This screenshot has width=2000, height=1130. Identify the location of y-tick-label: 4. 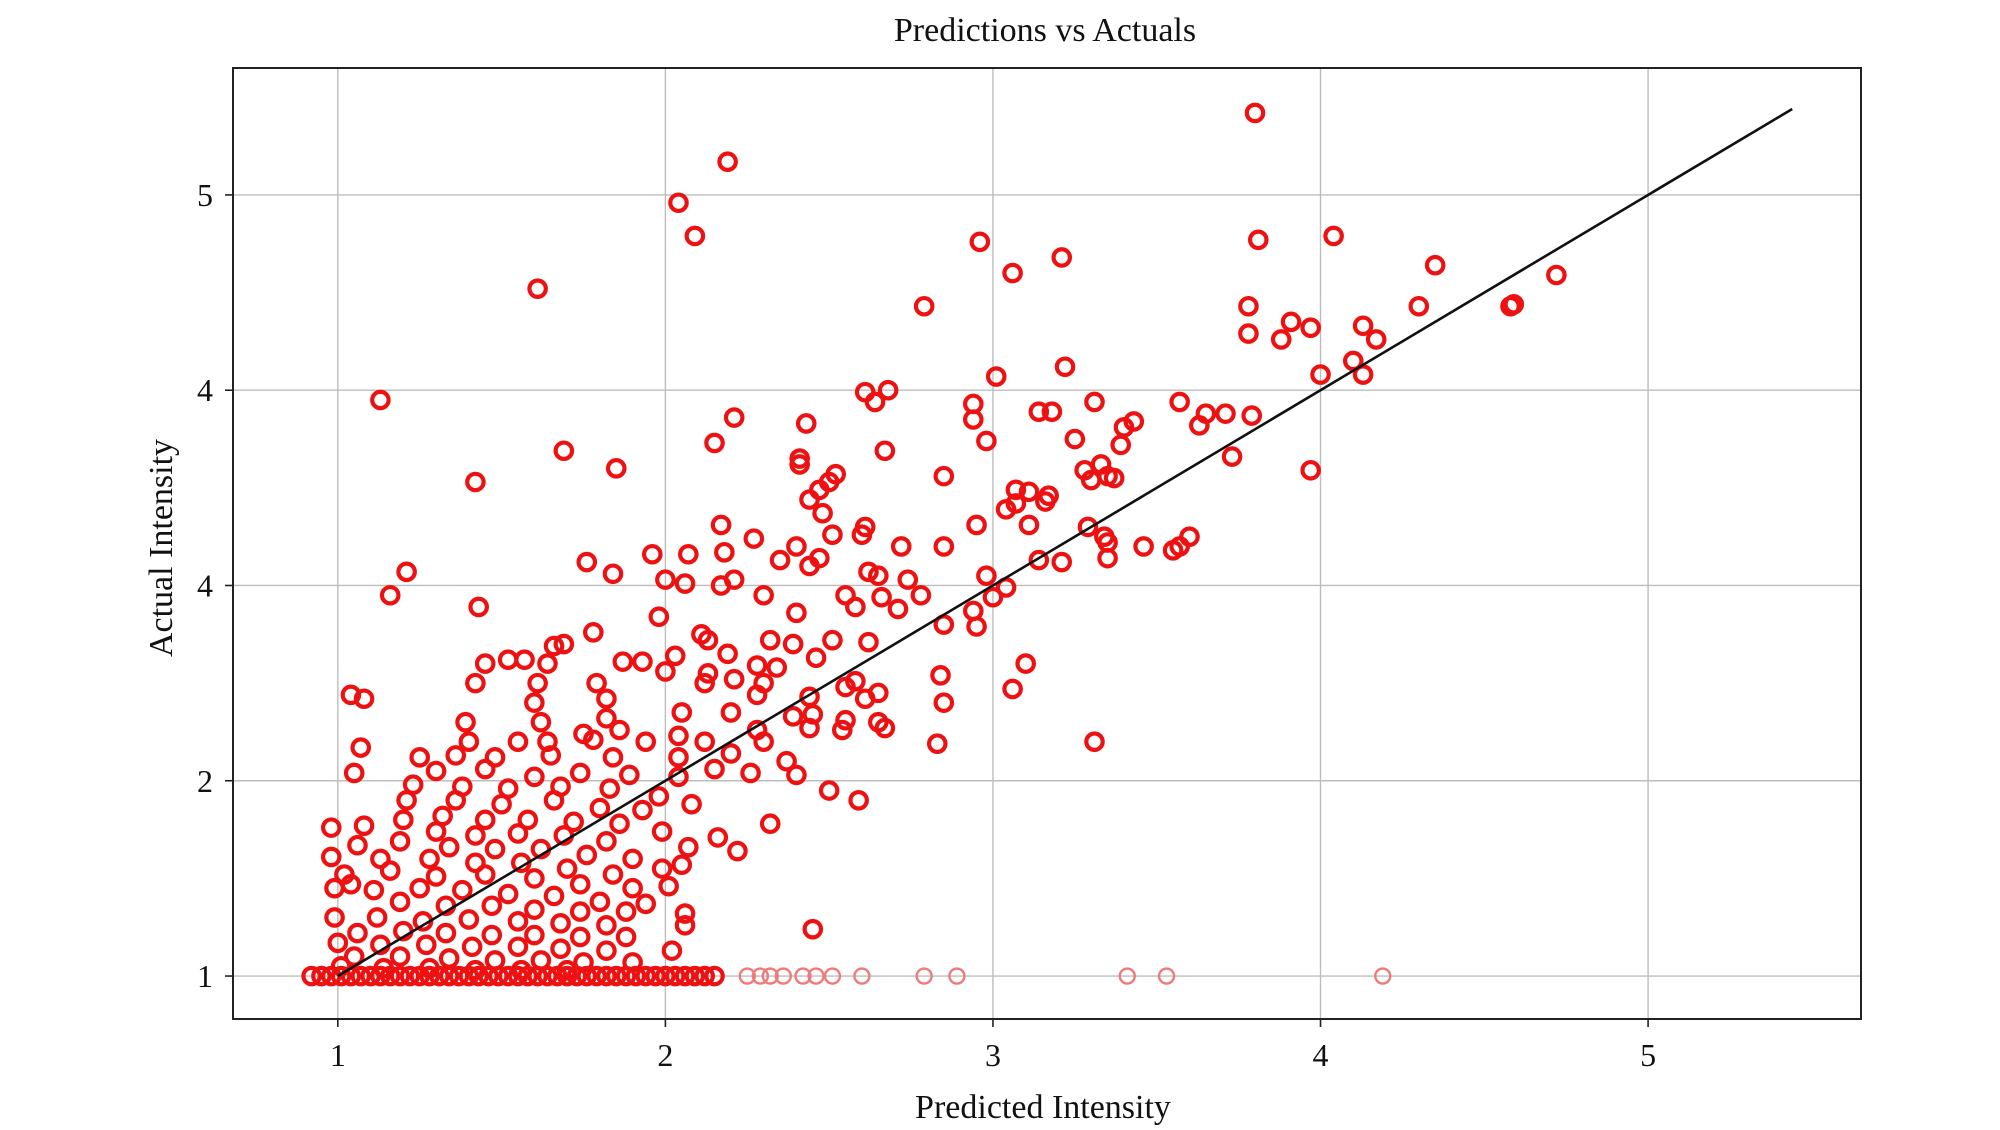
(205, 585).